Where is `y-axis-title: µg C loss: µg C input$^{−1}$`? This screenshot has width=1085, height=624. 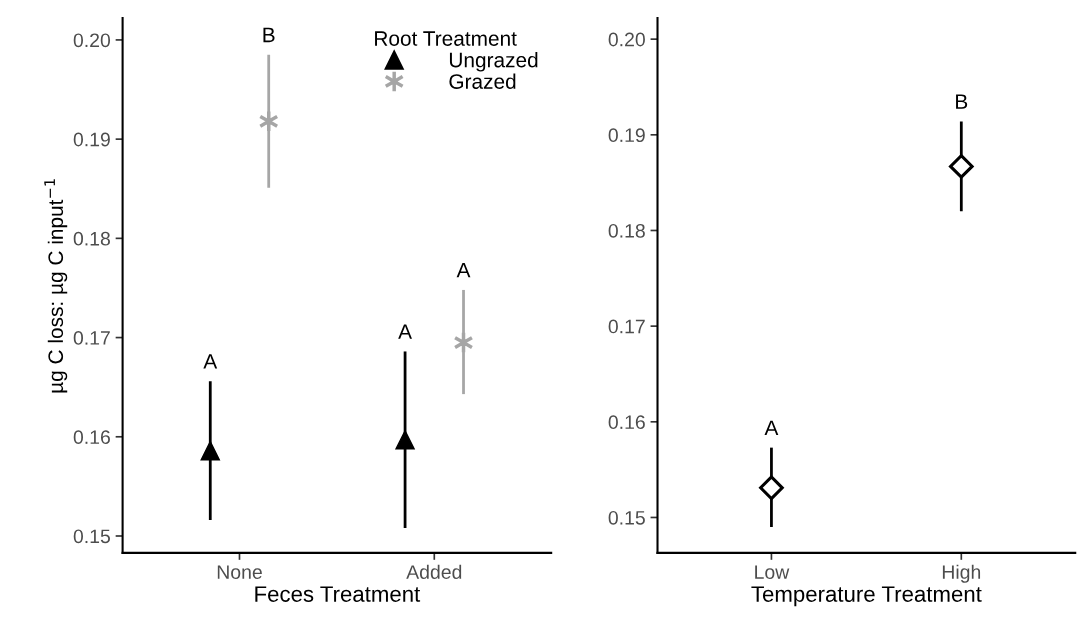 y-axis-title: µg C loss: µg C input$^{−1}$ is located at coordinates (56, 286).